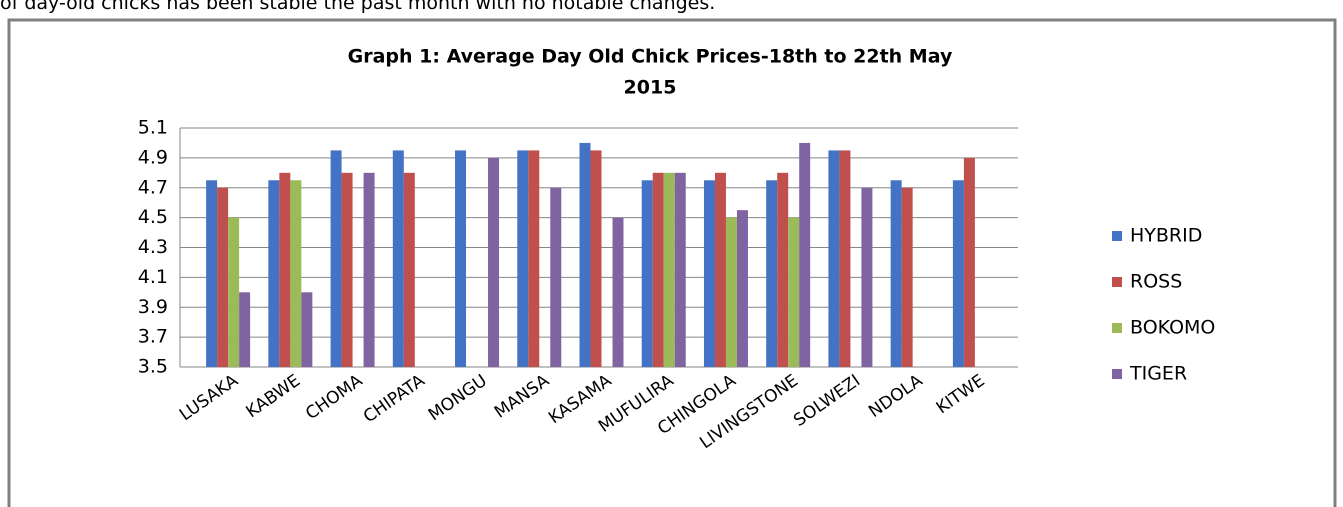 The image size is (1343, 507). I want to click on y-tick-label: 4.7, so click(153, 187).